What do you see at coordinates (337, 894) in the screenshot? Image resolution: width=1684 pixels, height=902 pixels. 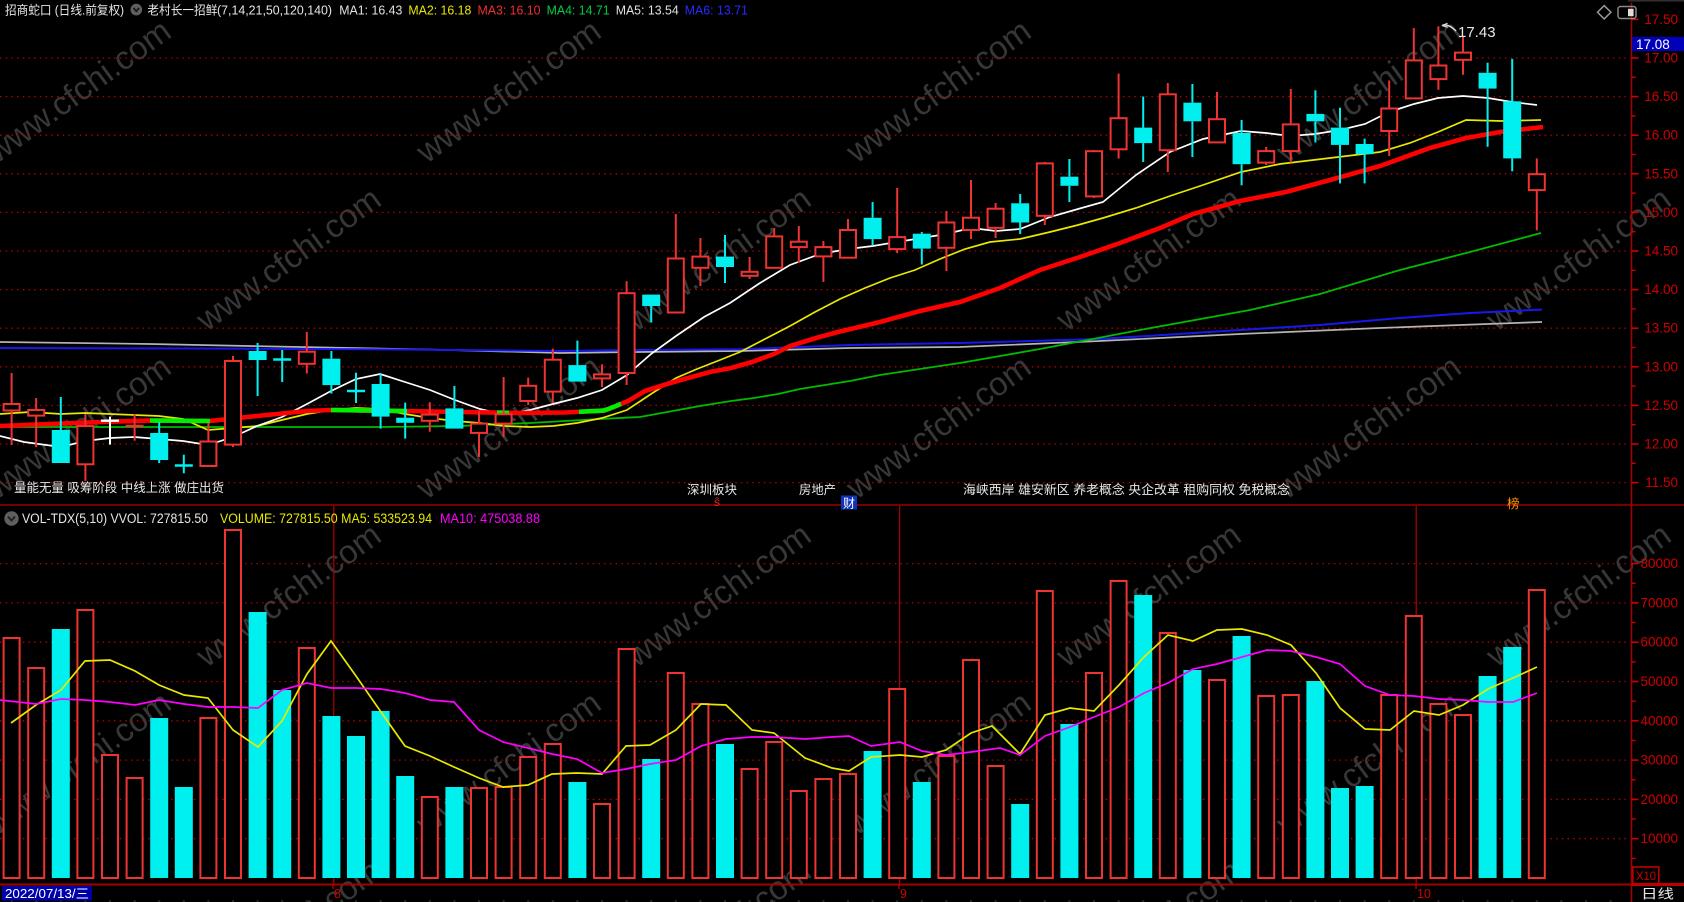 I see `svg-text: 8` at bounding box center [337, 894].